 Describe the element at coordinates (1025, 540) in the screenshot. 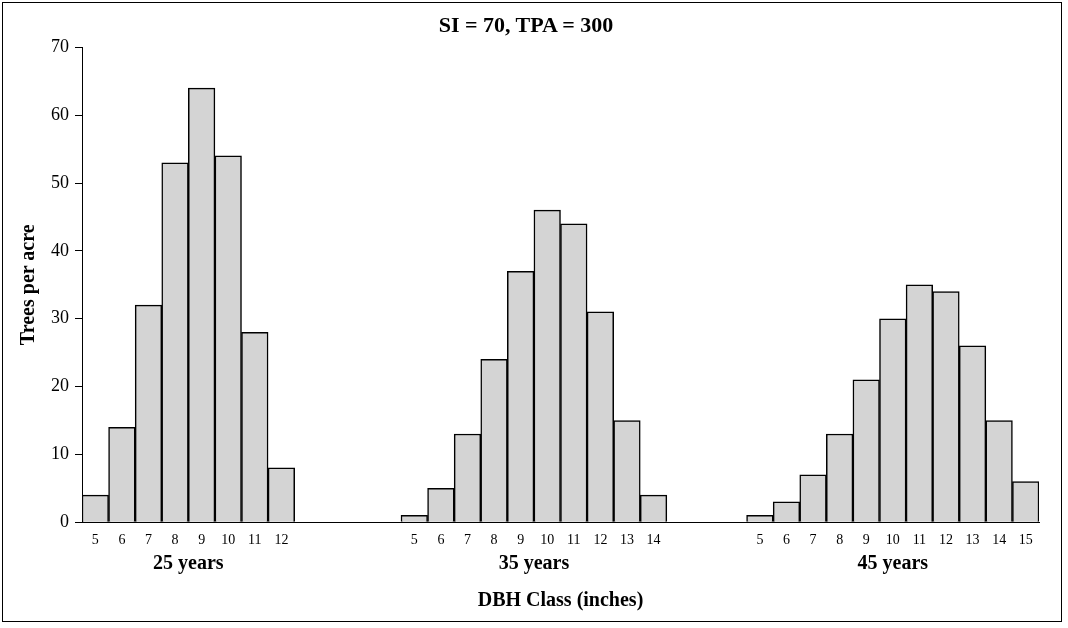

I see `x-tick-label: 15` at that location.